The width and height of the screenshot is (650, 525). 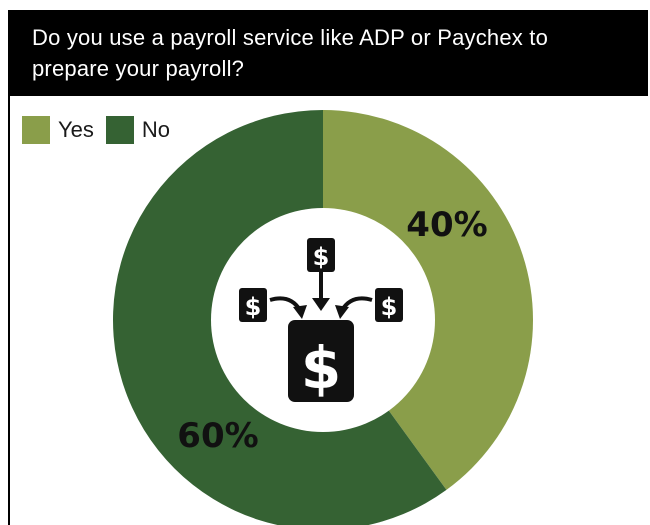 What do you see at coordinates (9, 310) in the screenshot?
I see `left-border` at bounding box center [9, 310].